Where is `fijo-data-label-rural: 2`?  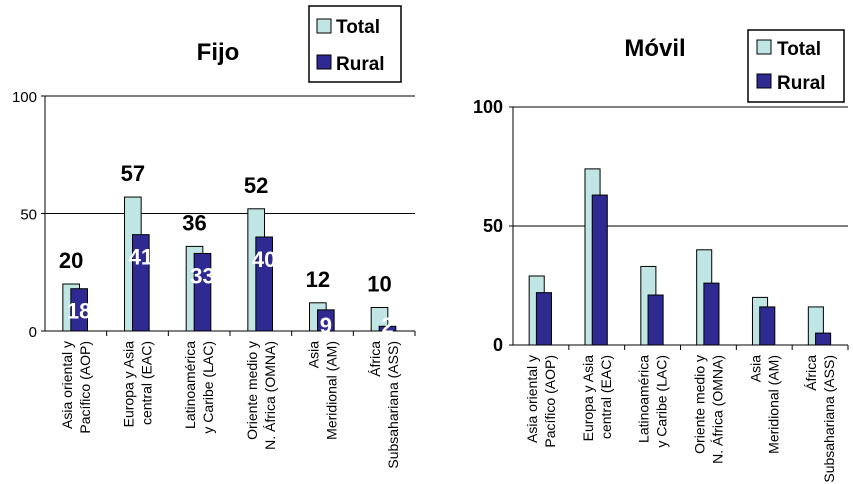 fijo-data-label-rural: 2 is located at coordinates (387, 325).